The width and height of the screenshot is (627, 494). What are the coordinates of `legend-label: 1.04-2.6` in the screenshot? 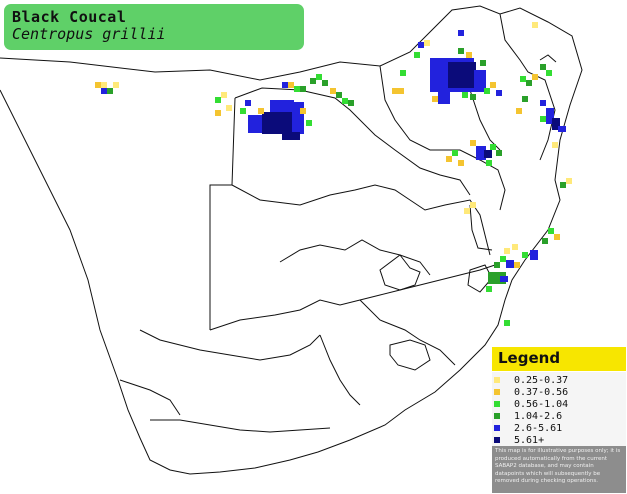 It's located at (538, 416).